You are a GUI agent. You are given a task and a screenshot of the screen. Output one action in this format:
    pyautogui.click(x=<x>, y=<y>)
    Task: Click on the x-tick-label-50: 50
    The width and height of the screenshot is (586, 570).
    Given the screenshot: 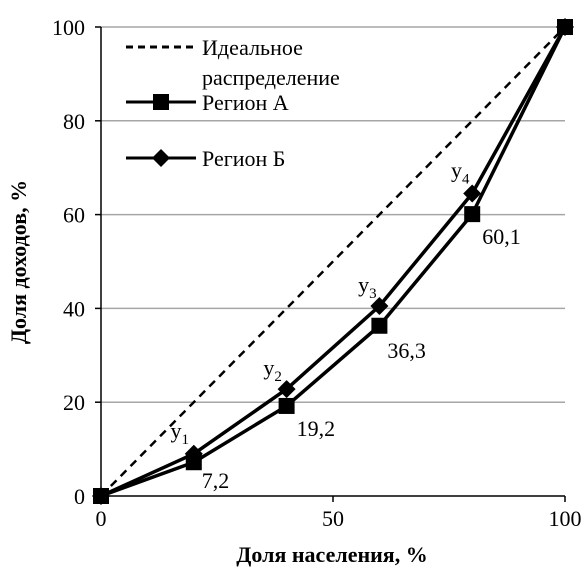 What is the action you would take?
    pyautogui.click(x=333, y=518)
    